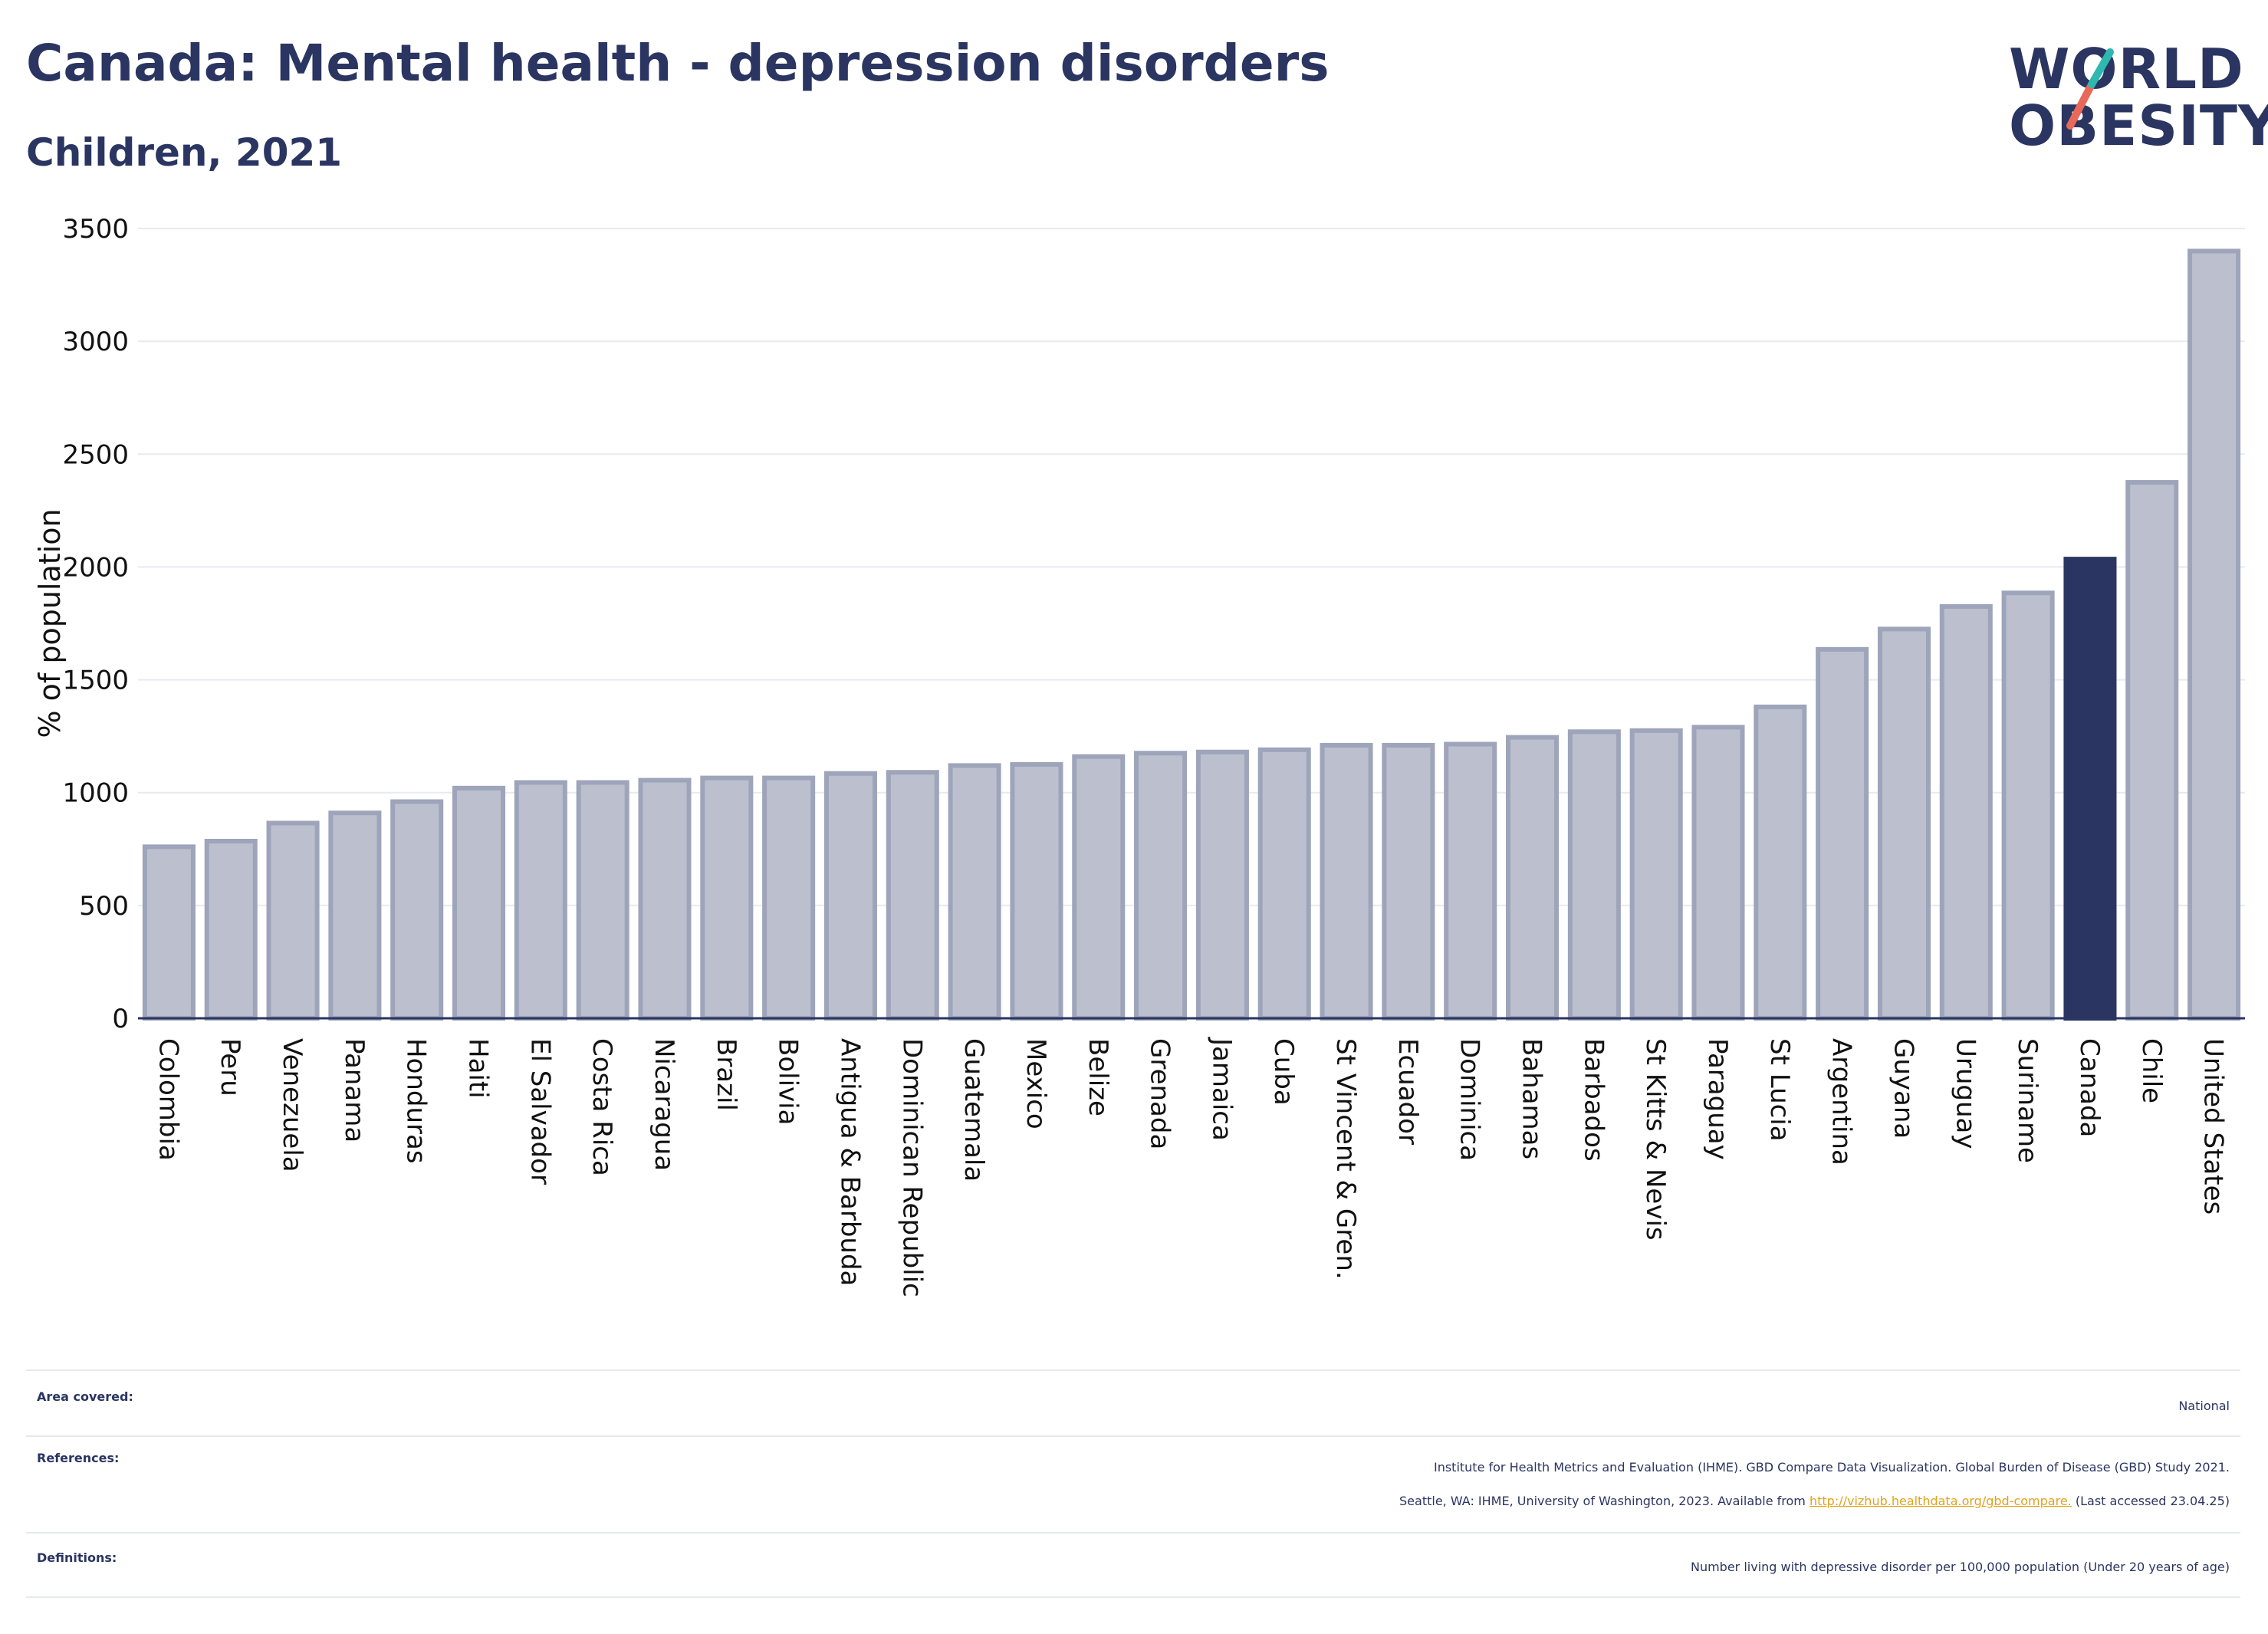 Image resolution: width=2268 pixels, height=1634 pixels. What do you see at coordinates (789, 898) in the screenshot?
I see `bar-bolivia` at bounding box center [789, 898].